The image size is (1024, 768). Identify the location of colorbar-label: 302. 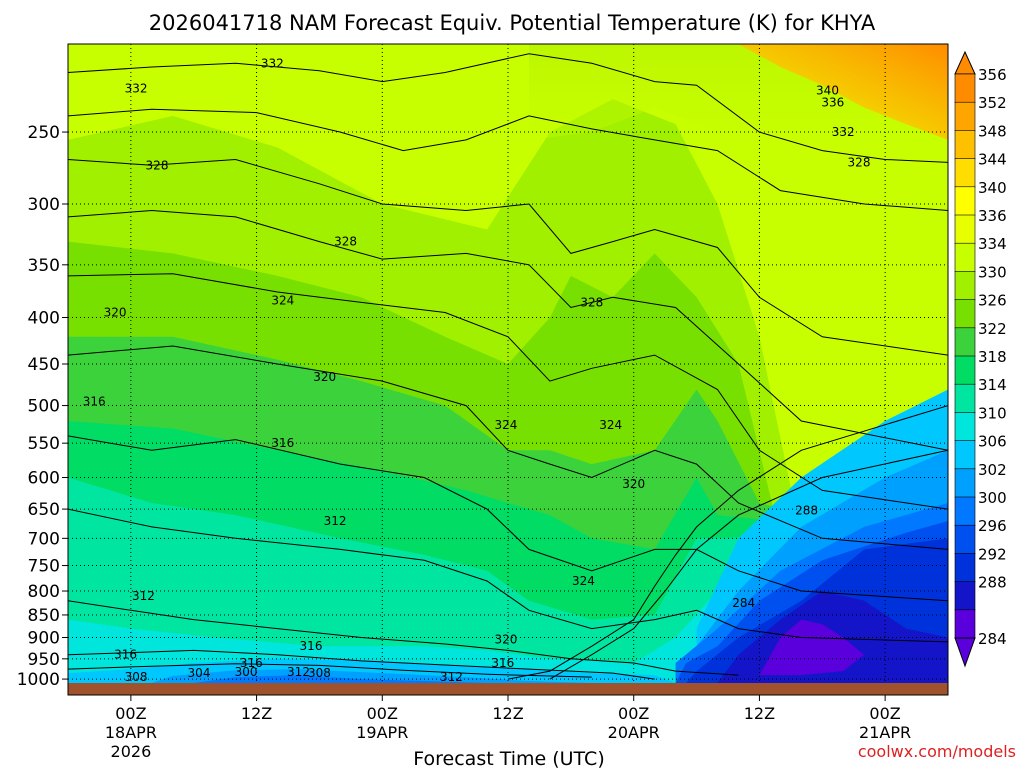
(992, 470).